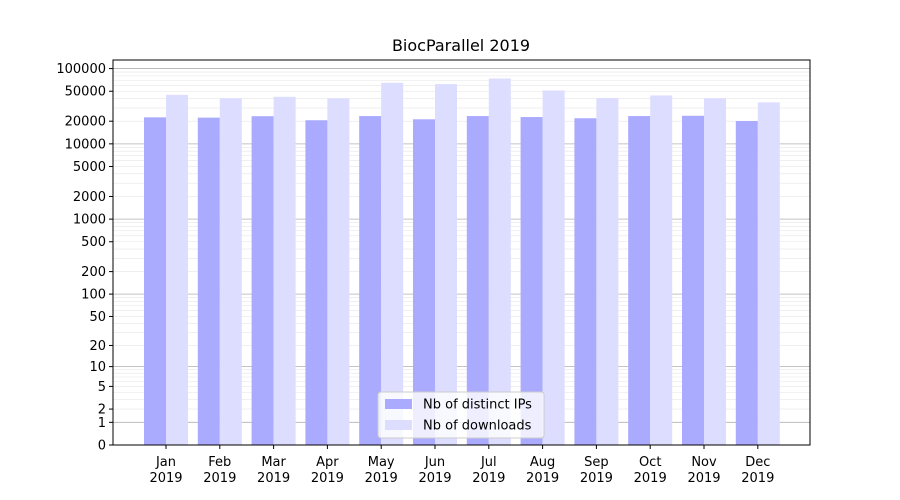  What do you see at coordinates (85, 92) in the screenshot?
I see `y-tick-label: 50000` at bounding box center [85, 92].